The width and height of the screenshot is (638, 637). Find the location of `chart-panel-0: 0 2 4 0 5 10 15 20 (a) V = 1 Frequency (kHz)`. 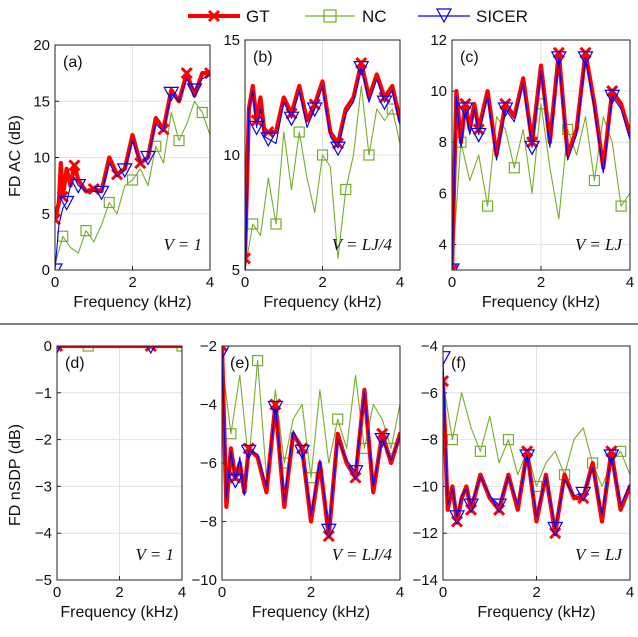

chart-panel-0: 0 2 4 0 5 10 15 20 (a) V = 1 Frequency (kHz) is located at coordinates (123, 174).